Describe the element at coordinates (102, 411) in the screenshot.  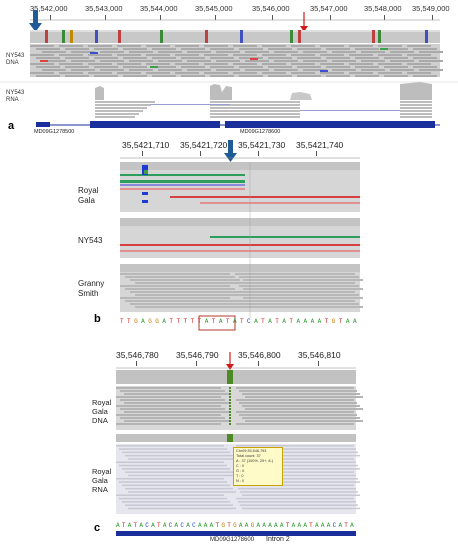
I see `track-label-royal-gala-dna: Royal Gala DNA` at that location.